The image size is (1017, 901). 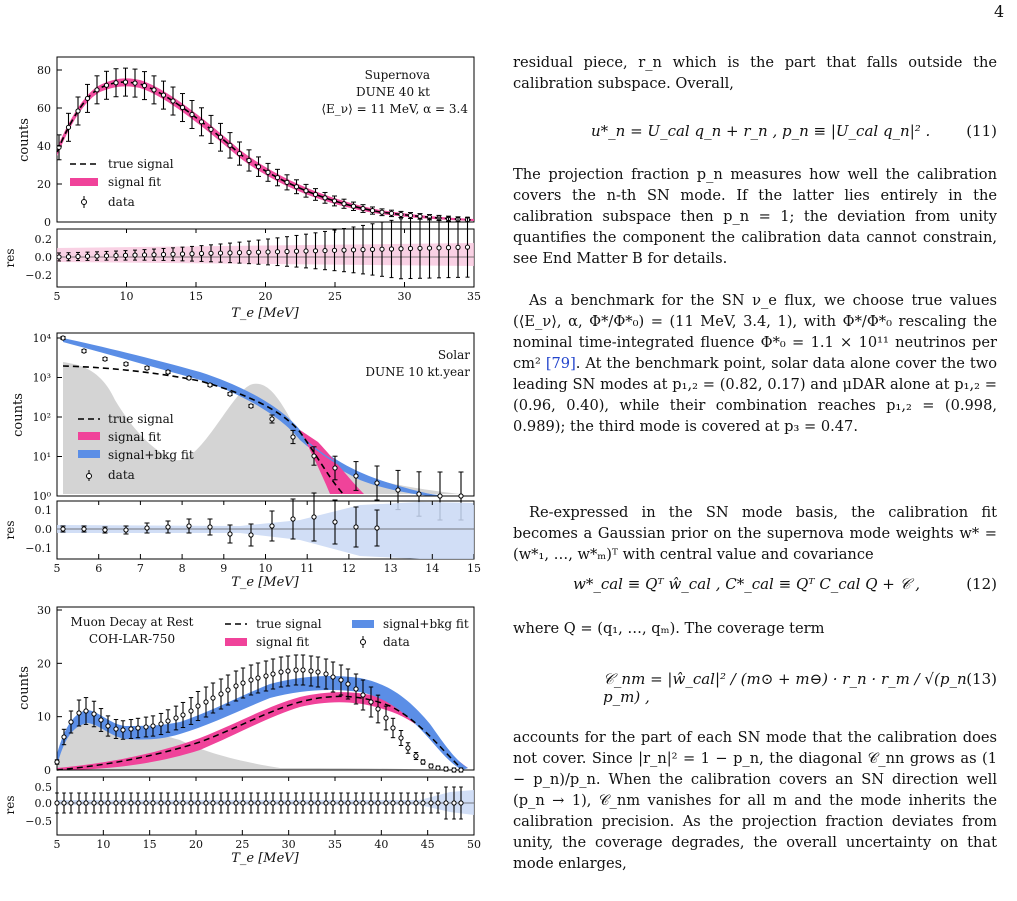 What do you see at coordinates (121, 475) in the screenshot?
I see `solar-legend-data: data` at bounding box center [121, 475].